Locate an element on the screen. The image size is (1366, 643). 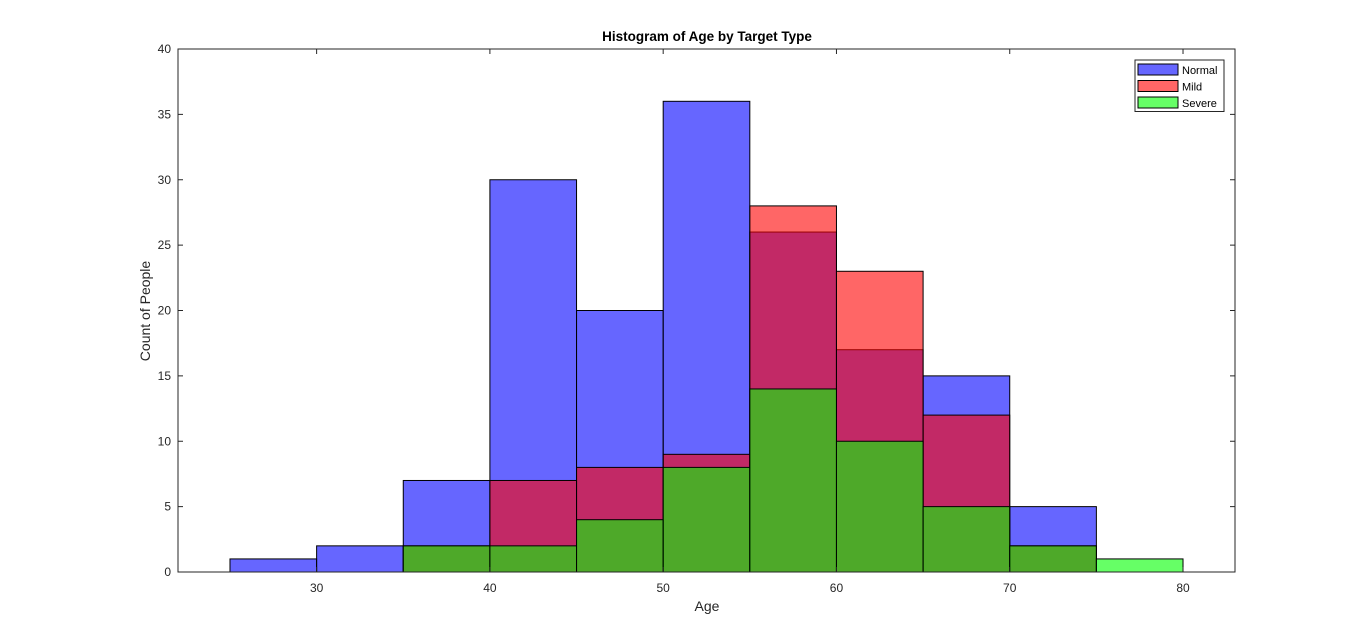
legend-swatch-severe is located at coordinates (1158, 102).